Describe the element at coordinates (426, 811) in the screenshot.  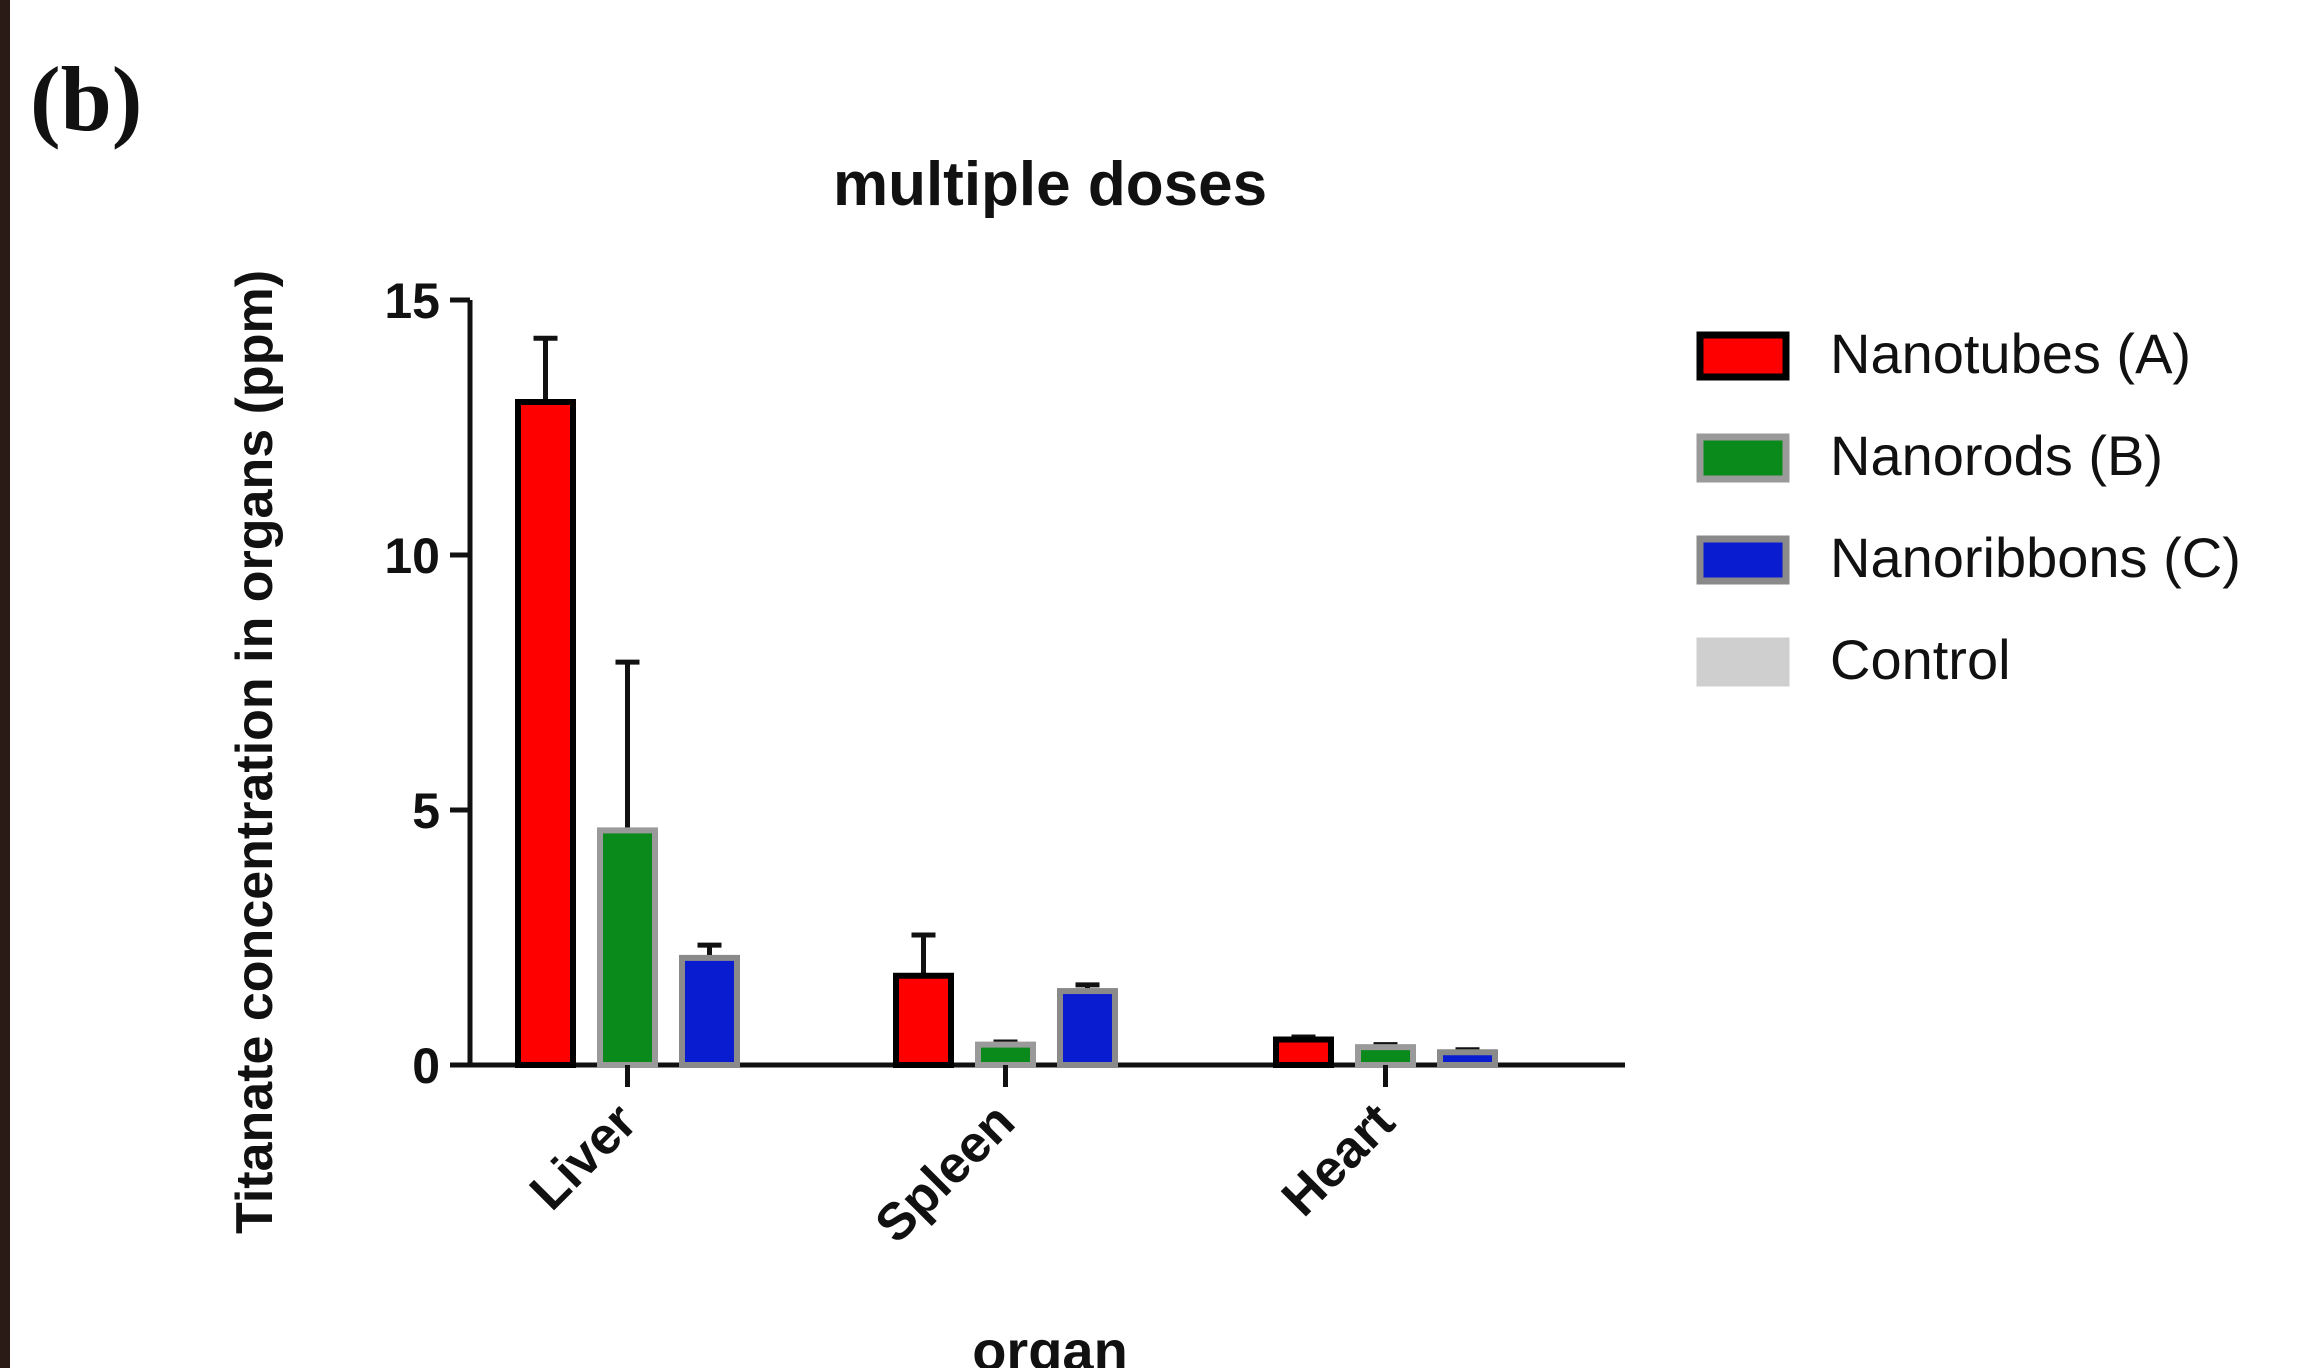
I see `y-tick-label: 5` at that location.